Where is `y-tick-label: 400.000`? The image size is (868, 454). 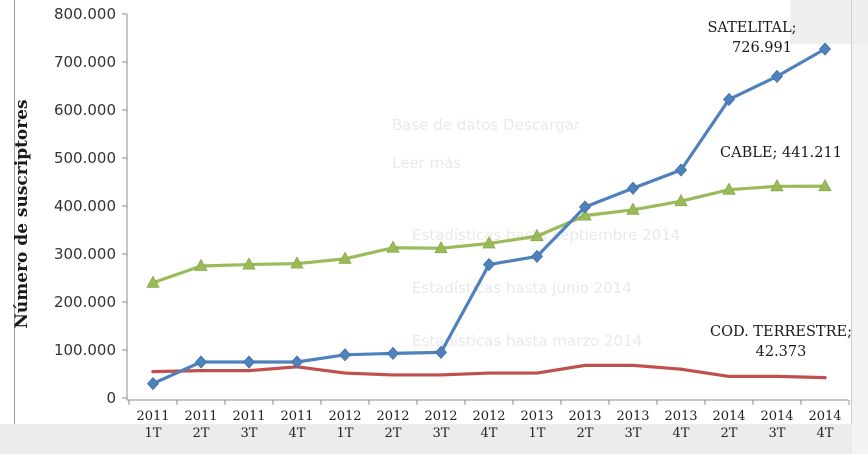
y-tick-label: 400.000 is located at coordinates (85, 206).